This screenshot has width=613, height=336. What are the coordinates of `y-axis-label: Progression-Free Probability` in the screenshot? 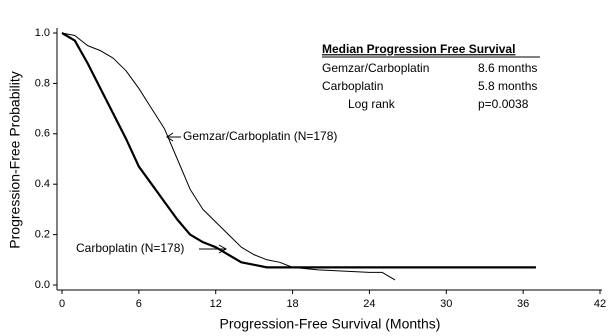 It's located at (15, 159).